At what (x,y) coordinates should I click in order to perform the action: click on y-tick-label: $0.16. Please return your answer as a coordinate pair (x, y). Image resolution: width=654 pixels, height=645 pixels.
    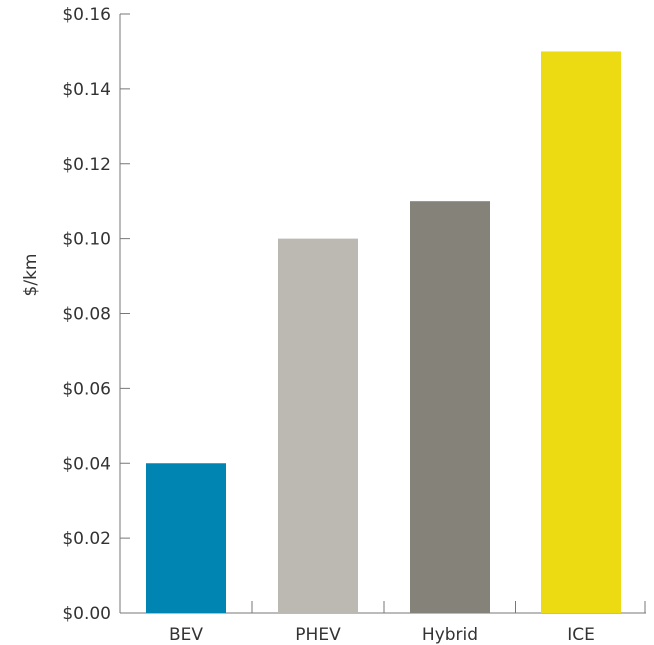
    Looking at the image, I should click on (86, 15).